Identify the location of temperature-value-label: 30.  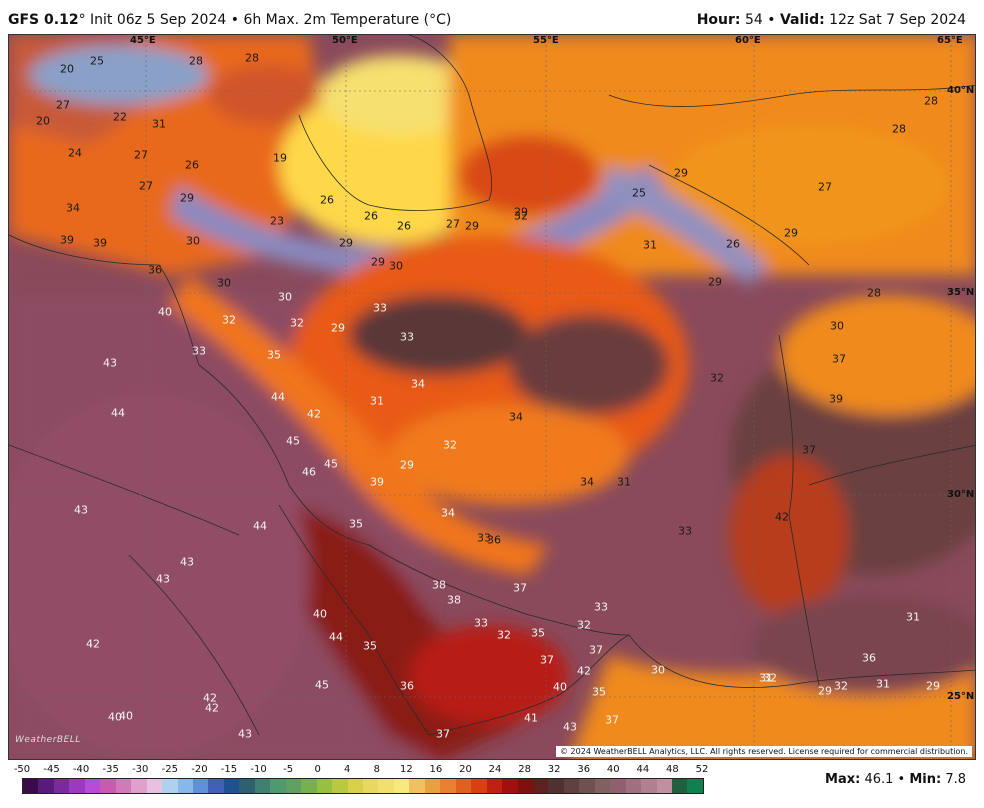
(837, 326).